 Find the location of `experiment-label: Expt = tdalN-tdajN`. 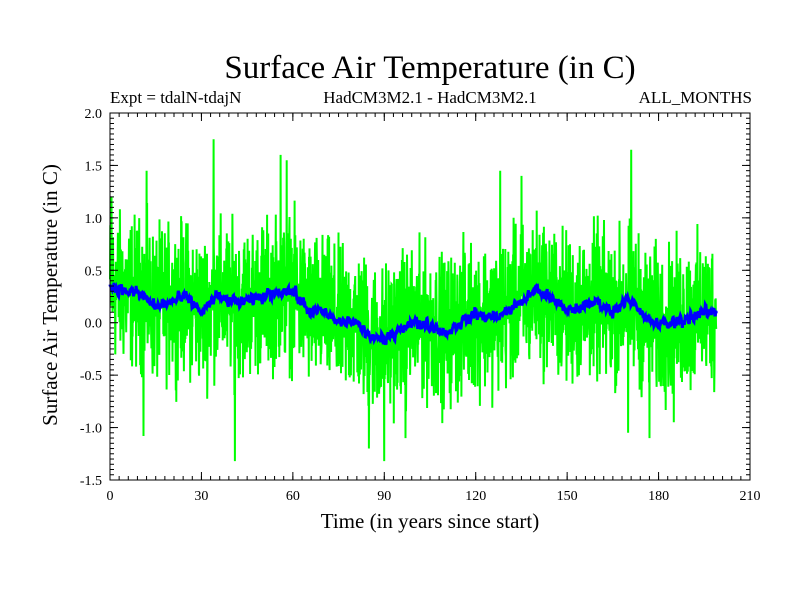

experiment-label: Expt = tdalN-tdajN is located at coordinates (175, 97).